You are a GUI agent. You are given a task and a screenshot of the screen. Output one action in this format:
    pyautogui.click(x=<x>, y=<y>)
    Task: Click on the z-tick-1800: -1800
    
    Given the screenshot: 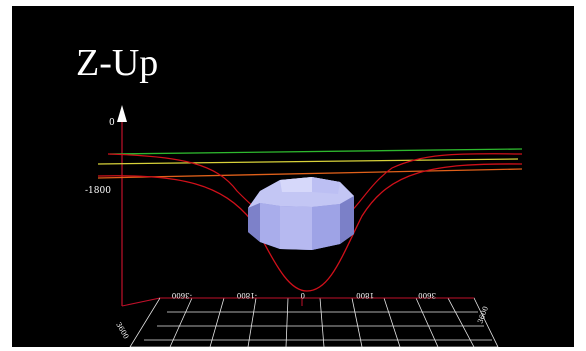 What is the action you would take?
    pyautogui.click(x=98, y=191)
    